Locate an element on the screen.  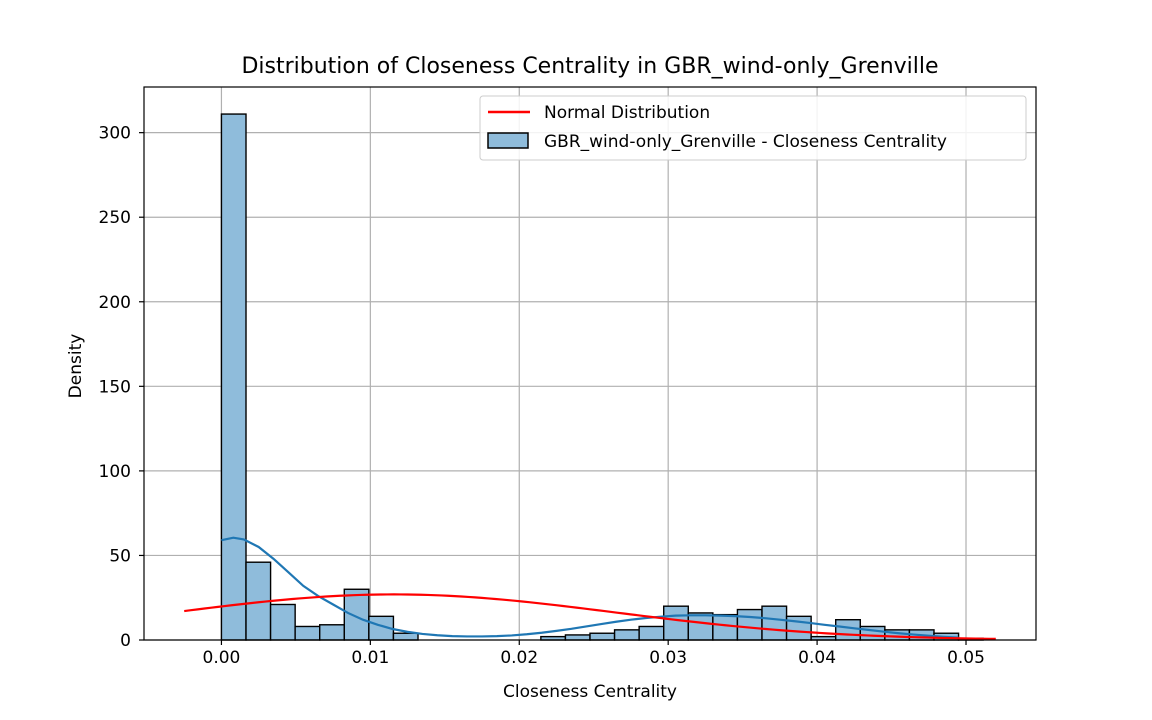
x-tick-label: 0.02 is located at coordinates (519, 658).